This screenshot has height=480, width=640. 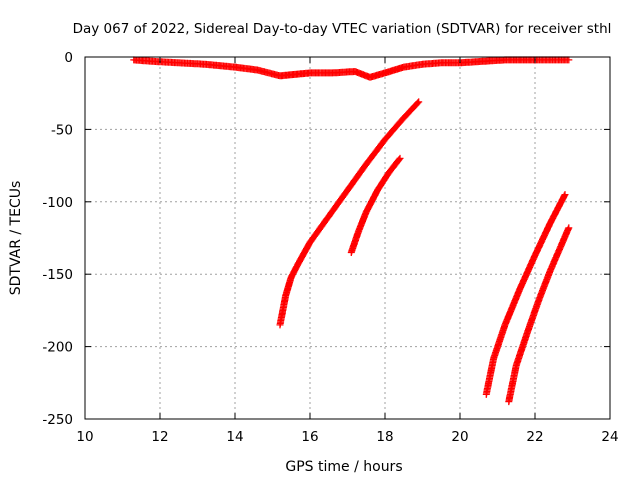 What do you see at coordinates (534, 437) in the screenshot?
I see `x-tick-label: 22` at bounding box center [534, 437].